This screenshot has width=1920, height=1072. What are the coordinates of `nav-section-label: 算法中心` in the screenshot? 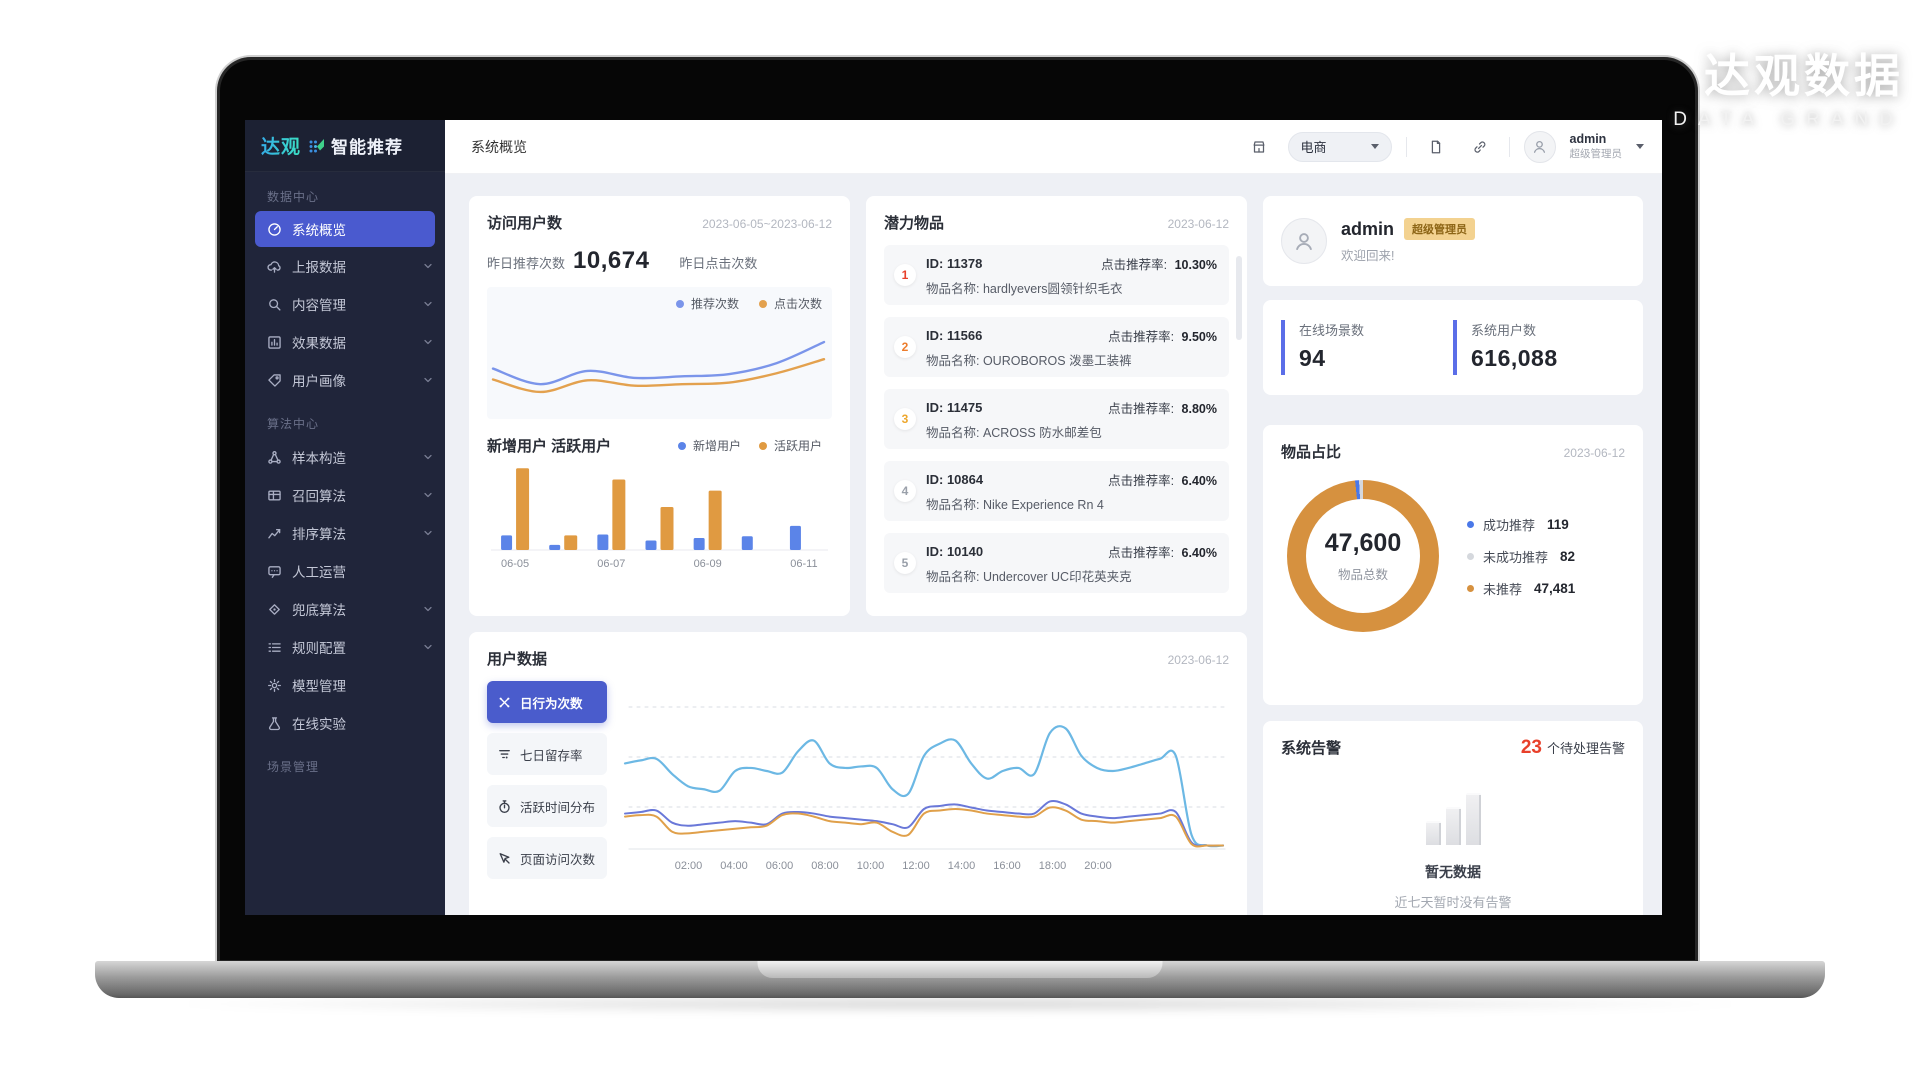 It's located at (293, 424).